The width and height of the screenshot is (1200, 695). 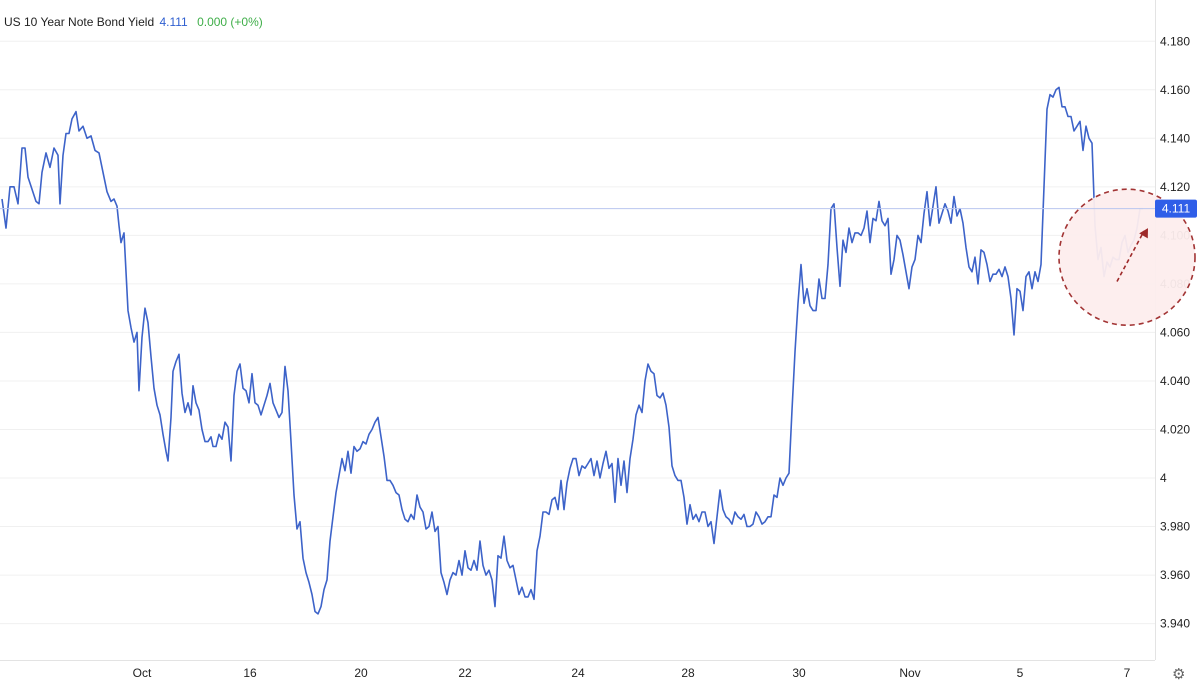 I want to click on x-tick-label: Nov, so click(x=909, y=673).